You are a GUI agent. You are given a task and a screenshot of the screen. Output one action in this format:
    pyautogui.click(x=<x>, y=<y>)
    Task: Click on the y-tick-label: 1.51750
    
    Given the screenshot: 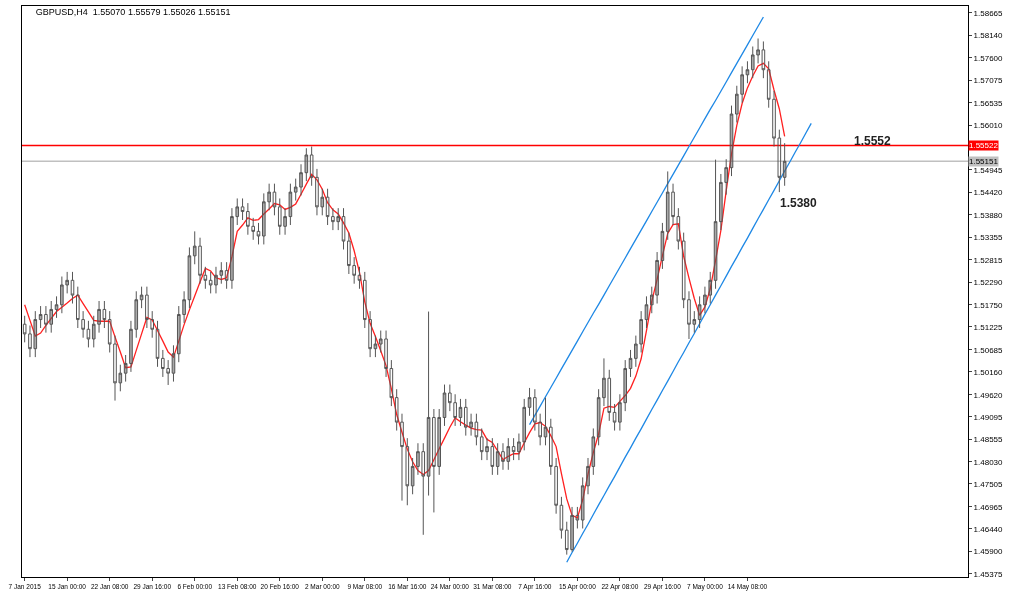 What is the action you would take?
    pyautogui.click(x=988, y=305)
    